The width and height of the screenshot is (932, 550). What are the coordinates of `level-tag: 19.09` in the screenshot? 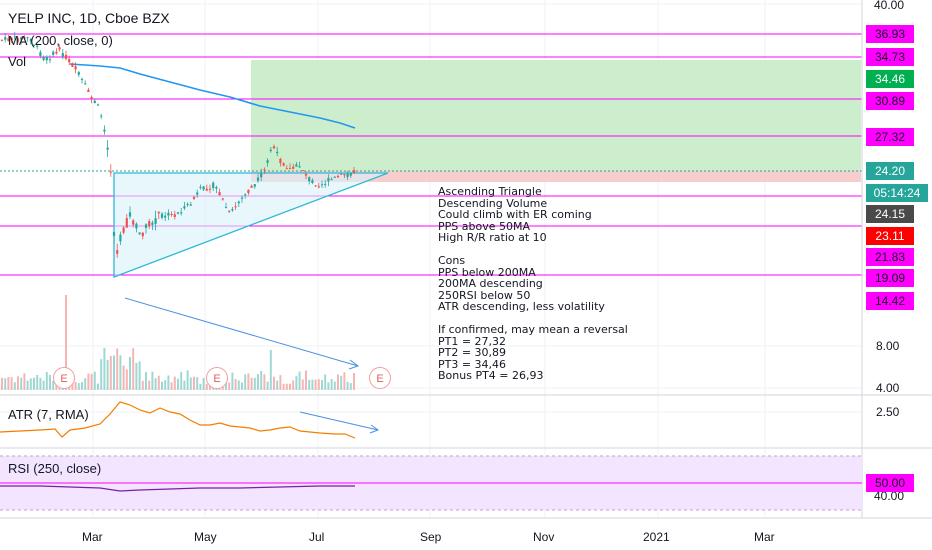 It's located at (890, 278).